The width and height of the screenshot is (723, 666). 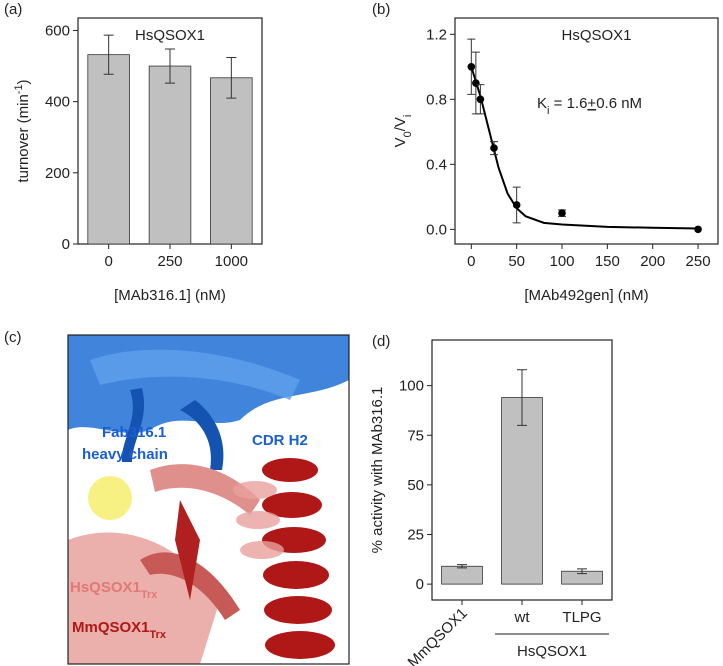 I want to click on mm-label: MmQSOX1Trx, so click(x=119, y=630).